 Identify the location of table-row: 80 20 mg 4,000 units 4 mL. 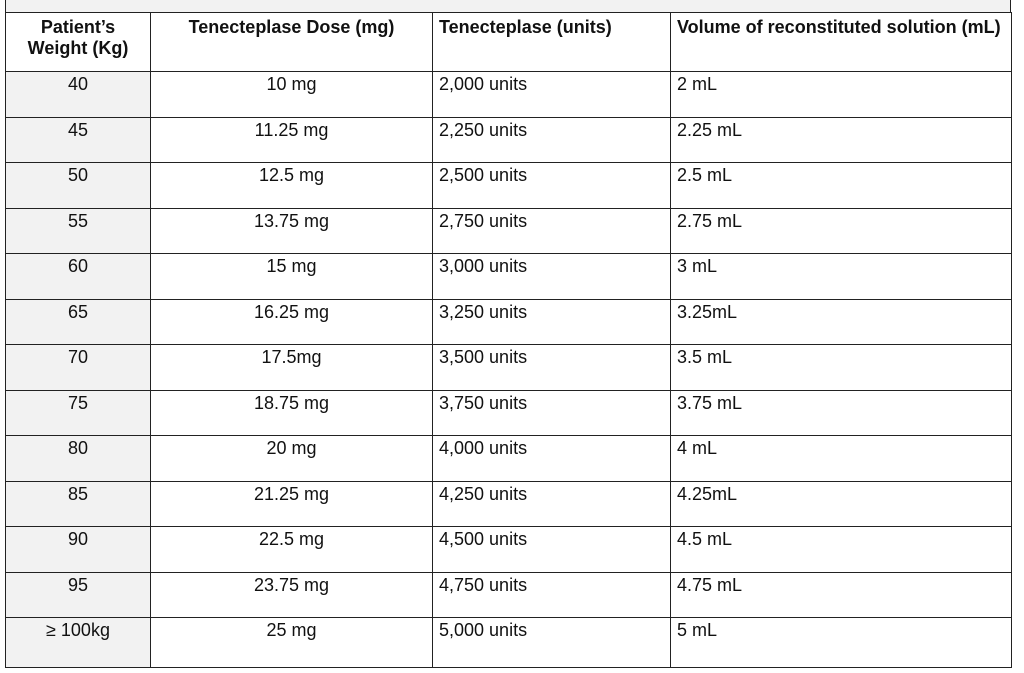
(508, 458).